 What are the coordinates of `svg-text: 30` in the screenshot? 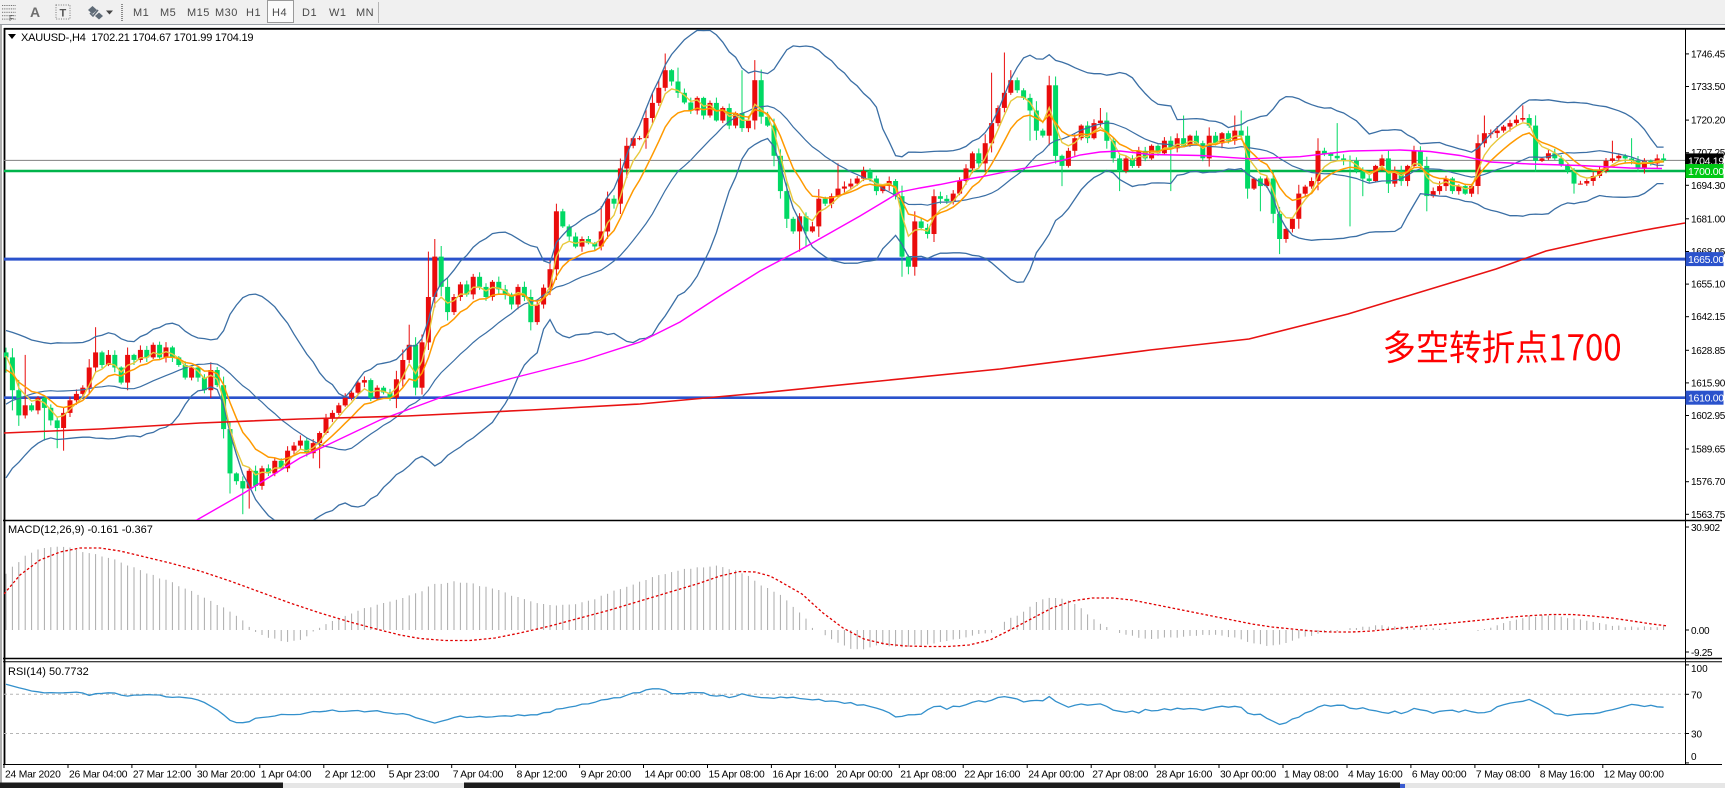 It's located at (1697, 735).